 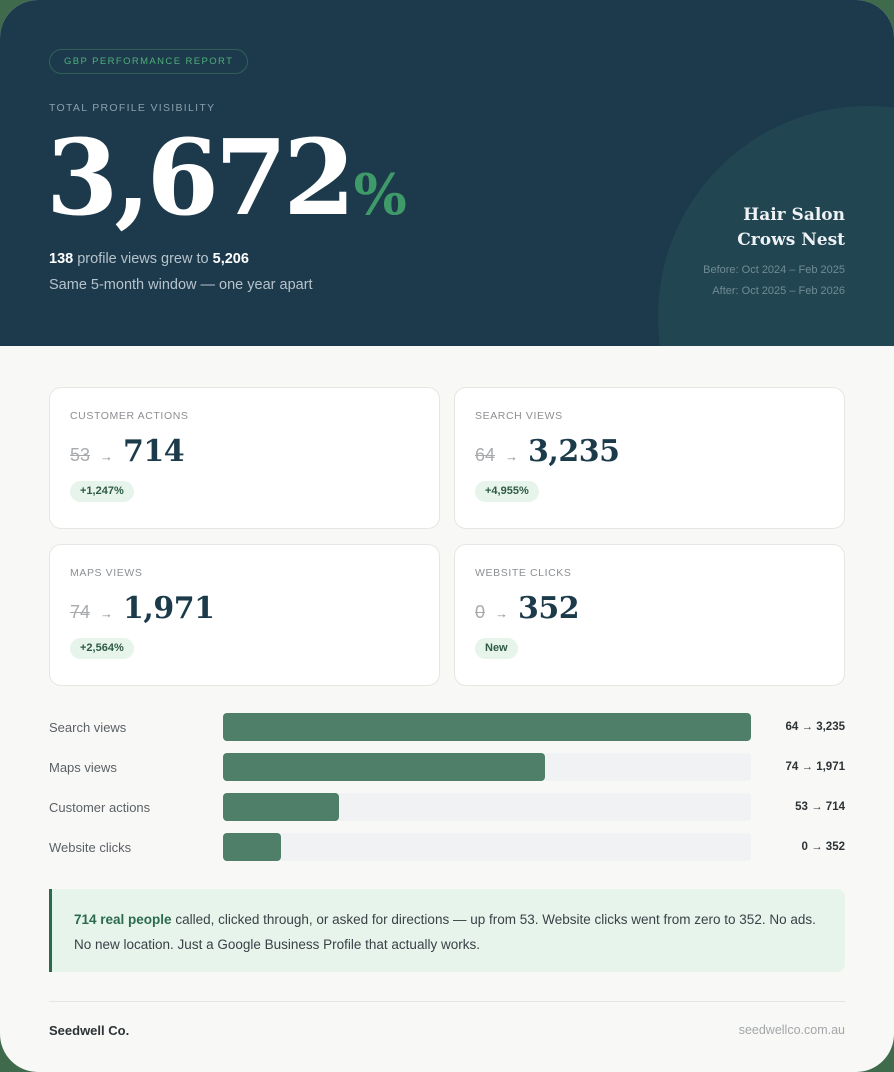 What do you see at coordinates (774, 270) in the screenshot?
I see `period-before: Before: Oct 2024 – Feb 2025` at bounding box center [774, 270].